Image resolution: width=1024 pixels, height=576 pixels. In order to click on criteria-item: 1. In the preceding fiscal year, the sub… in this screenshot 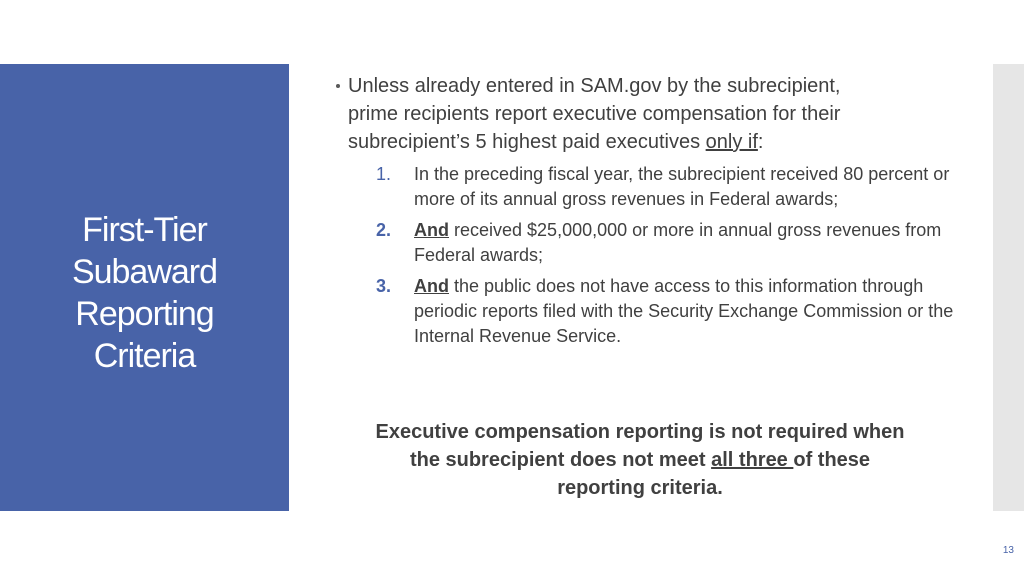, I will do `click(673, 187)`.